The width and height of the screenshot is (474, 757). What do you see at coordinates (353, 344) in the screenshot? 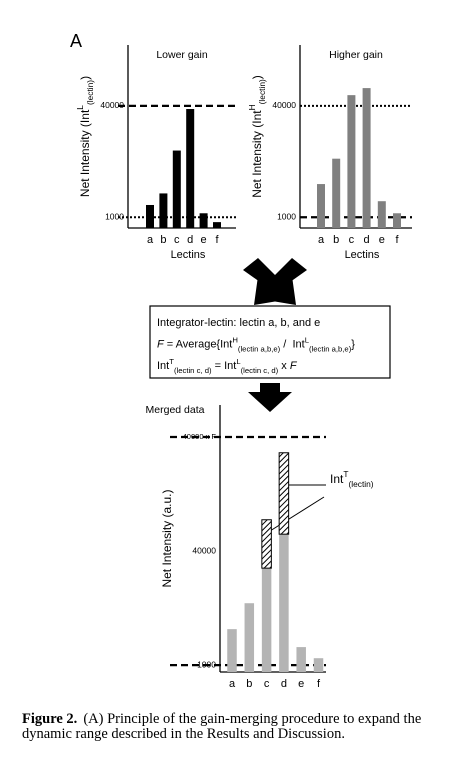
I see `text-part: }` at bounding box center [353, 344].